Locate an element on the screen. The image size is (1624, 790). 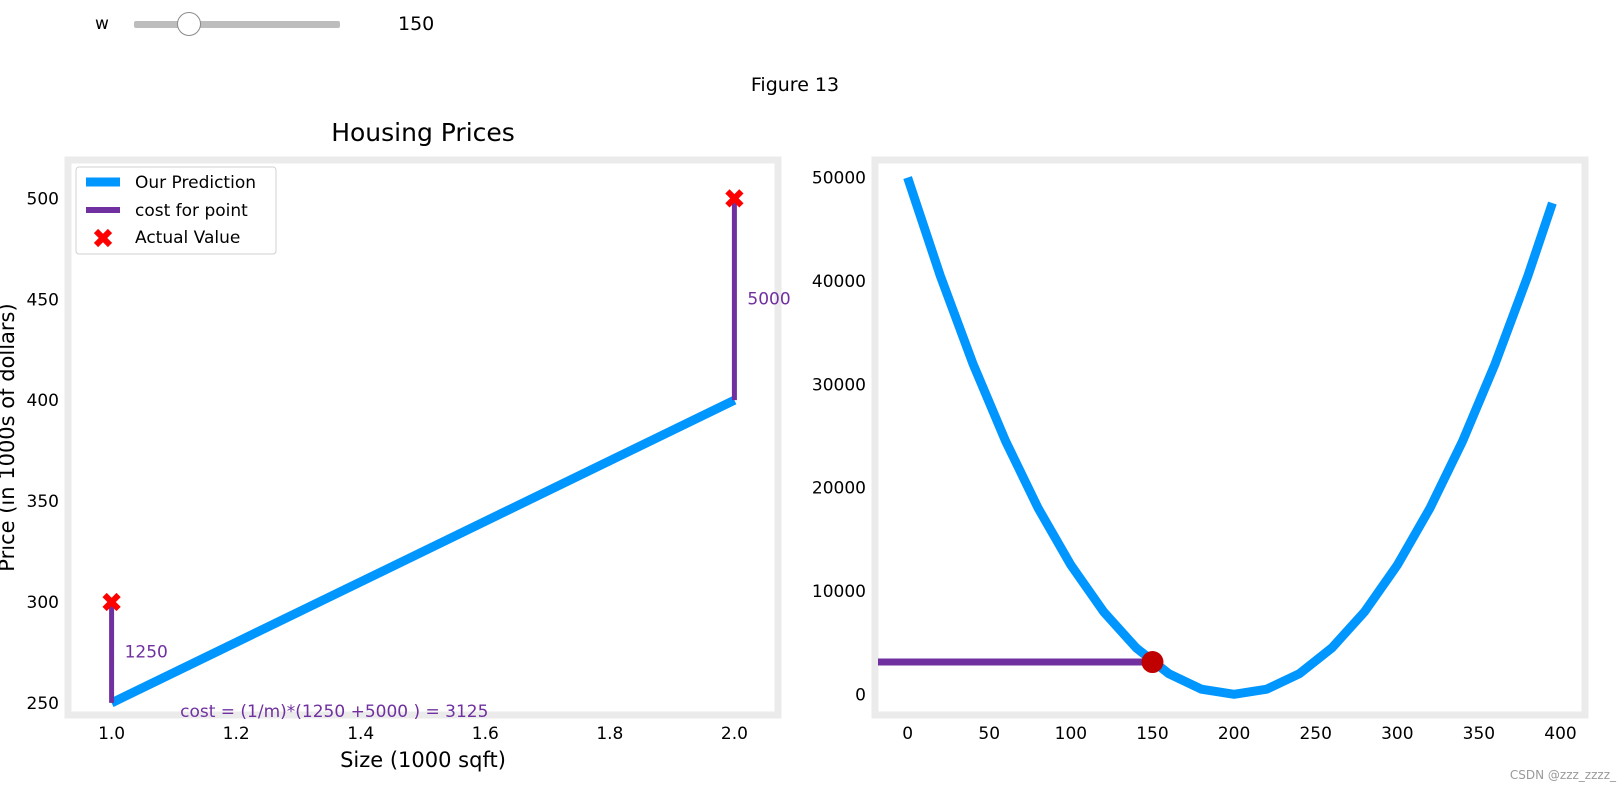
left-x-tick-label: 2.0 is located at coordinates (734, 734).